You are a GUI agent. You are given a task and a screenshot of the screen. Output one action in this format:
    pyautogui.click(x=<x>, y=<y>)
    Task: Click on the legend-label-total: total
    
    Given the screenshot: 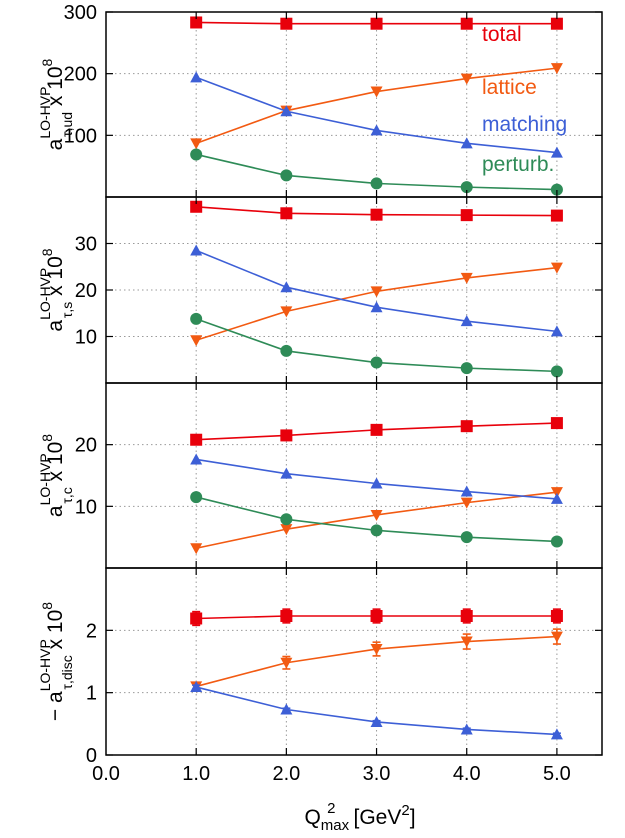 What is the action you would take?
    pyautogui.click(x=502, y=34)
    